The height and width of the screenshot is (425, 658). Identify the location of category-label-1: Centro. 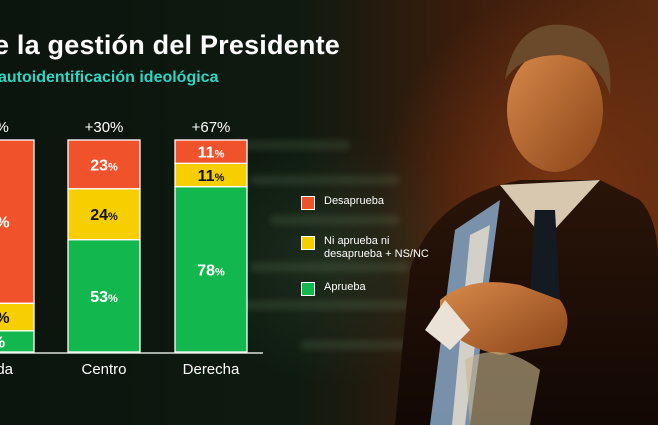
(103, 369).